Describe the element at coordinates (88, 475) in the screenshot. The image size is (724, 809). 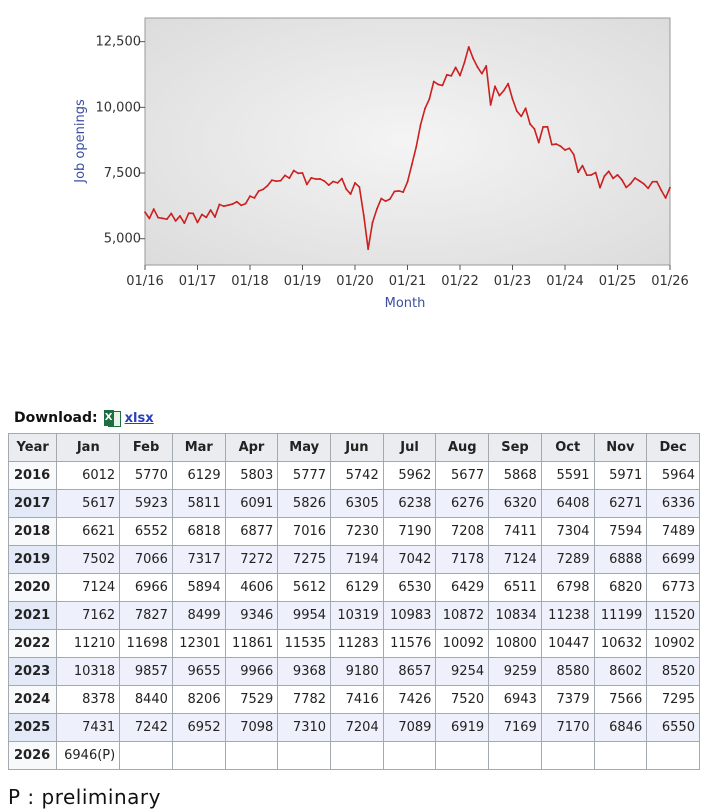
I see `value-cell: 6012` at that location.